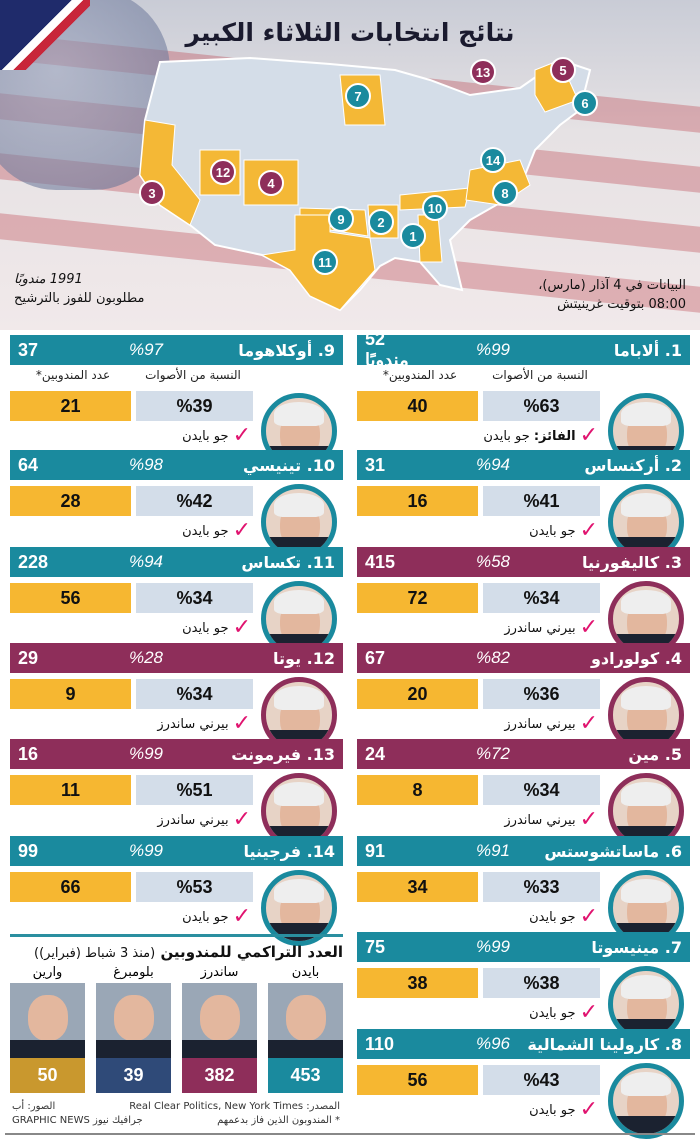 This screenshot has height=1139, width=700. What do you see at coordinates (152, 193) in the screenshot?
I see `map-marker-3: 3` at bounding box center [152, 193].